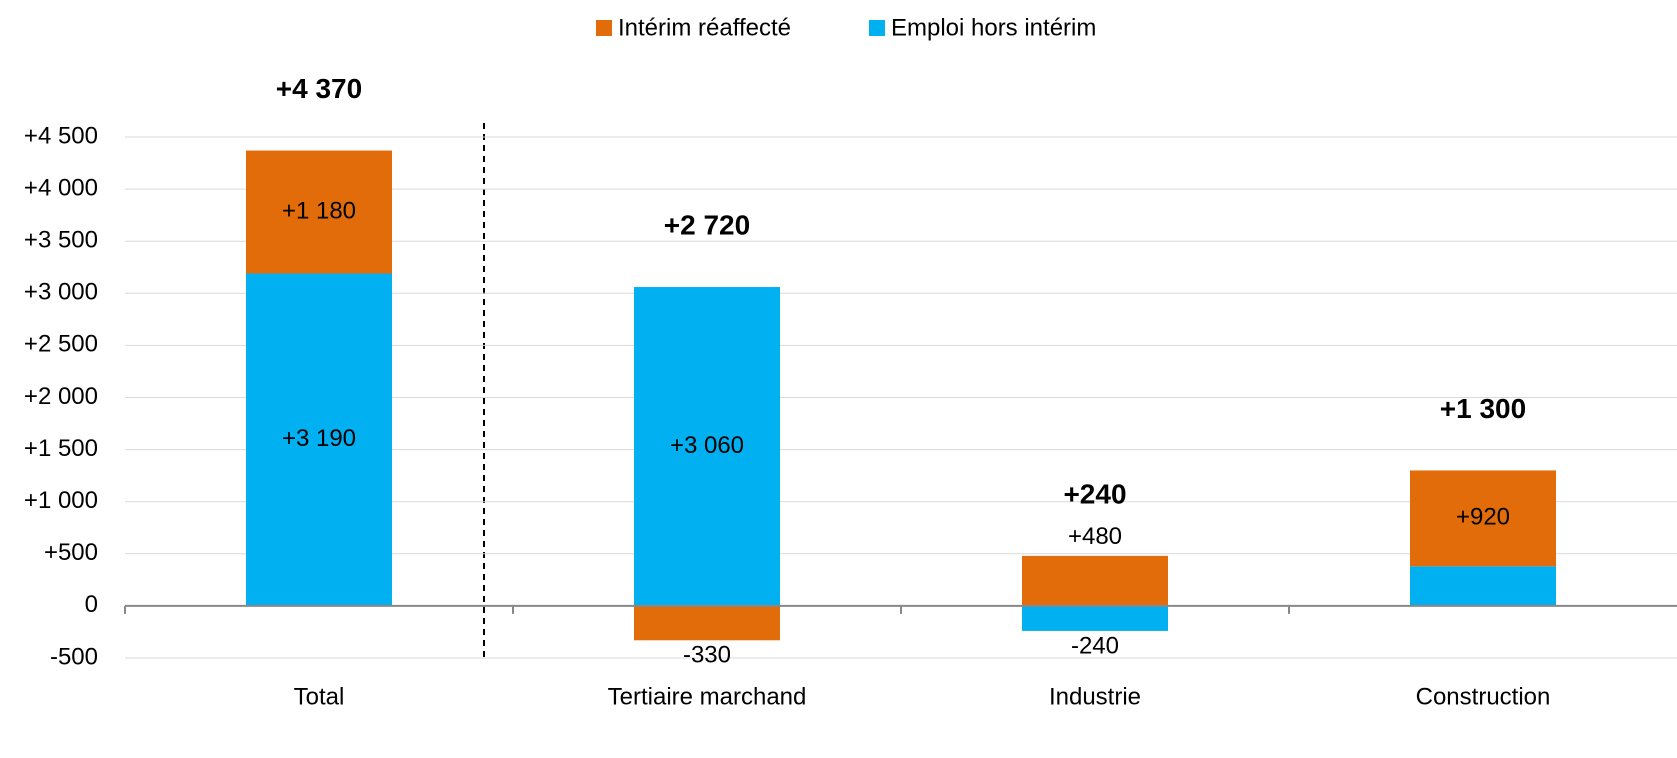 This screenshot has width=1677, height=758. What do you see at coordinates (1095, 645) in the screenshot?
I see `value-label: -240` at bounding box center [1095, 645].